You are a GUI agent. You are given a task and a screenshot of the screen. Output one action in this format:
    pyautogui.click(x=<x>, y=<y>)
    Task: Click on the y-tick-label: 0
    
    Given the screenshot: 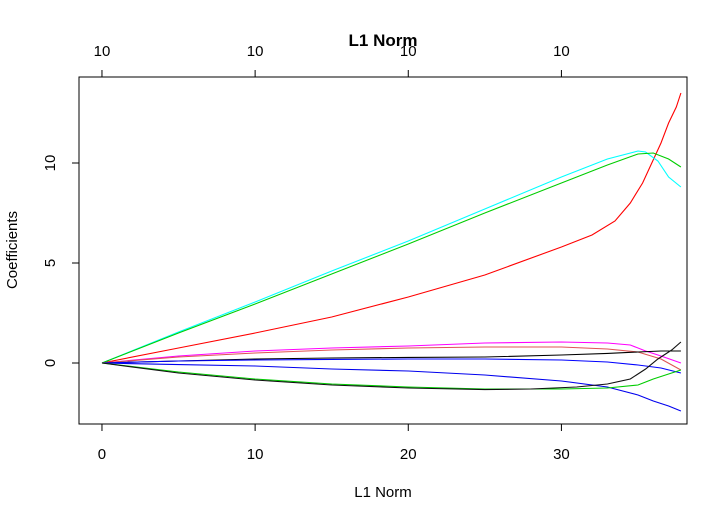 What is the action you would take?
    pyautogui.click(x=50, y=363)
    